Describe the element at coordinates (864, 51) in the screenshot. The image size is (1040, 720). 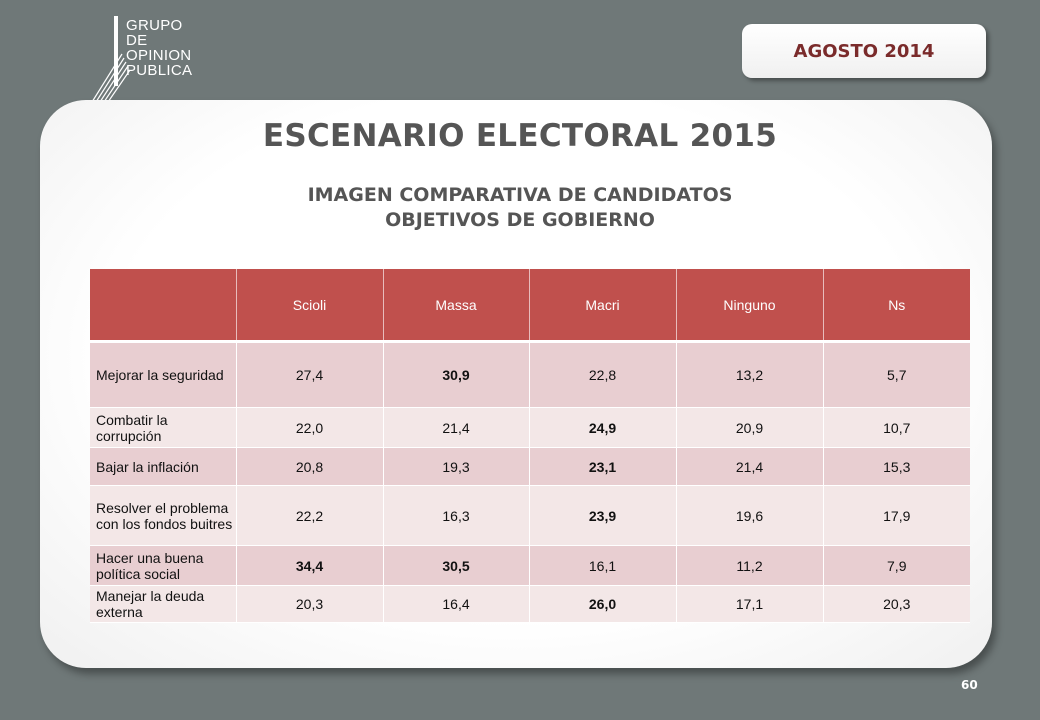
I see `date-badge: AGOSTO 2014` at that location.